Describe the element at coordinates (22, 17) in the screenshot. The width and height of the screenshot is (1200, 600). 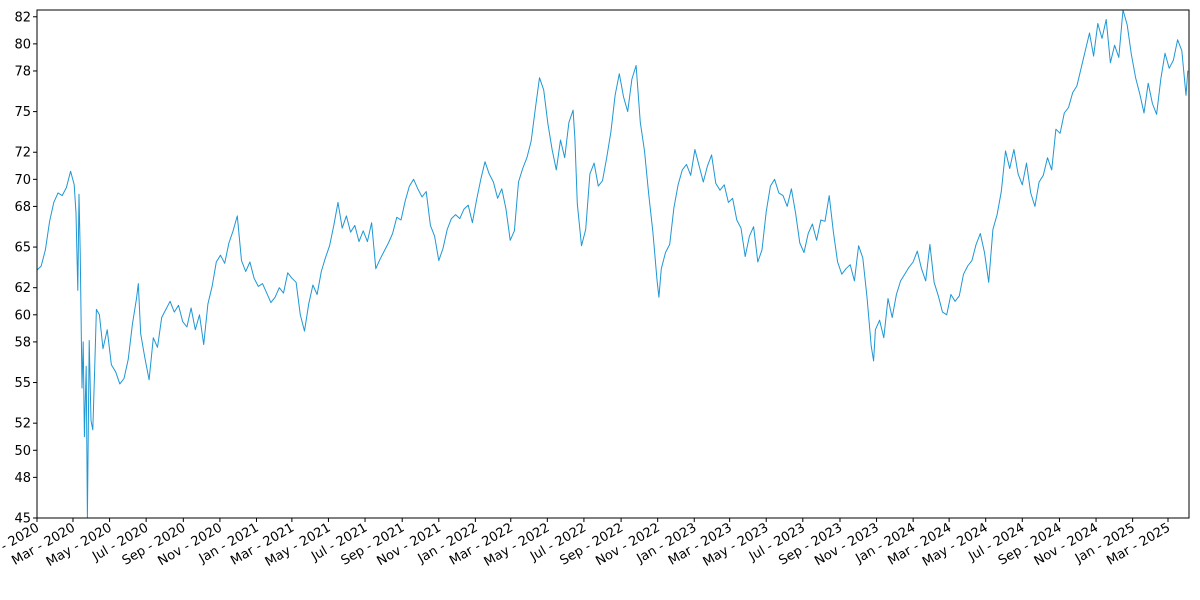
I see `y-tick-label: 82` at that location.